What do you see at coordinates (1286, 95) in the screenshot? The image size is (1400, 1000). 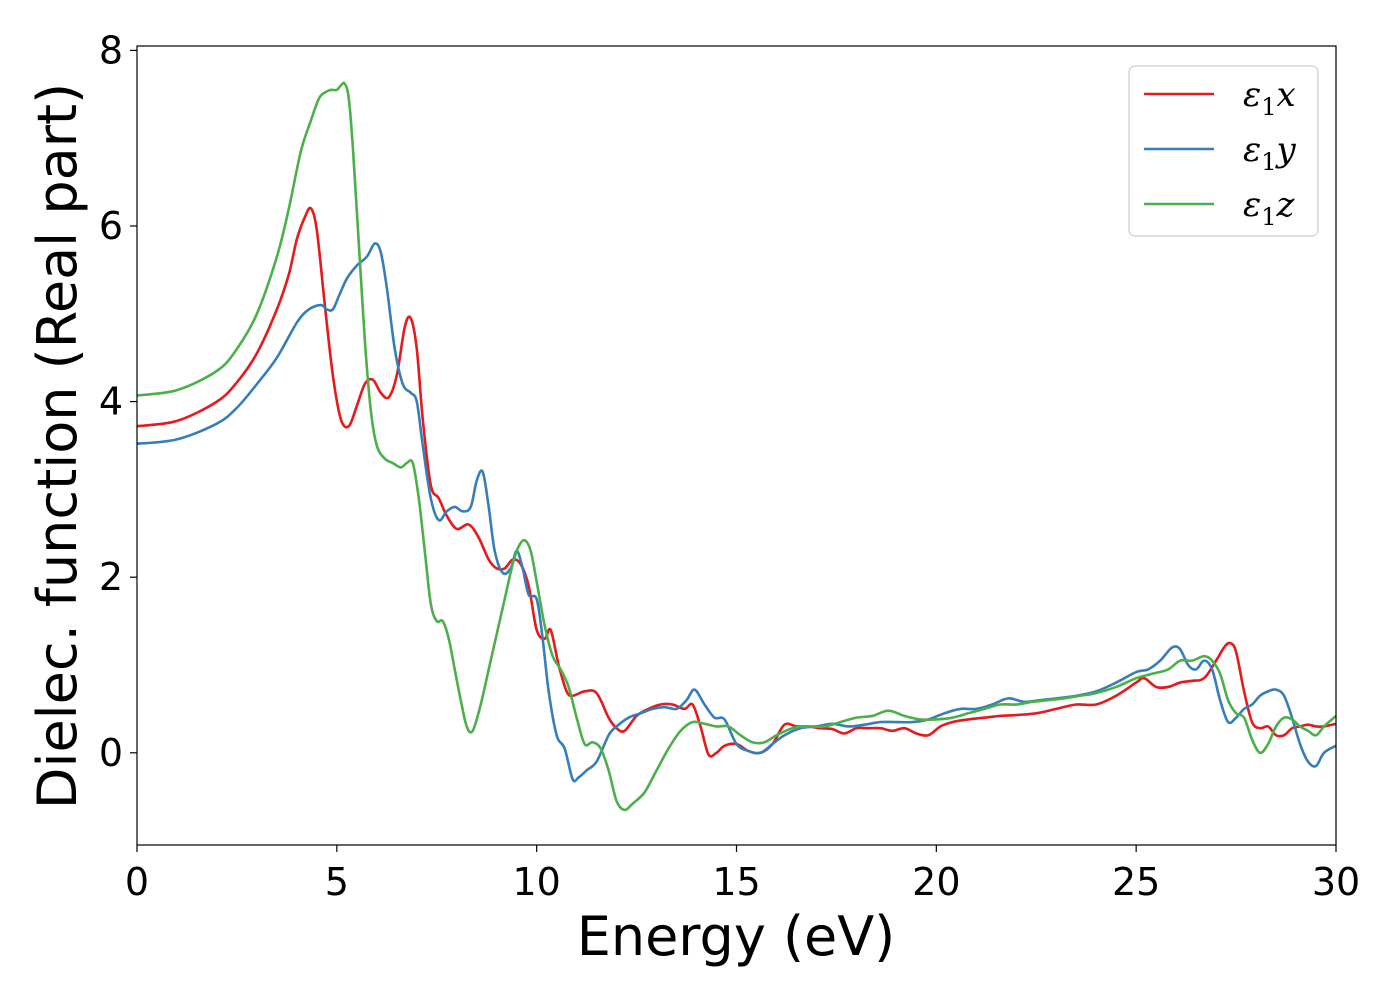 I see `legend-axis: x` at bounding box center [1286, 95].